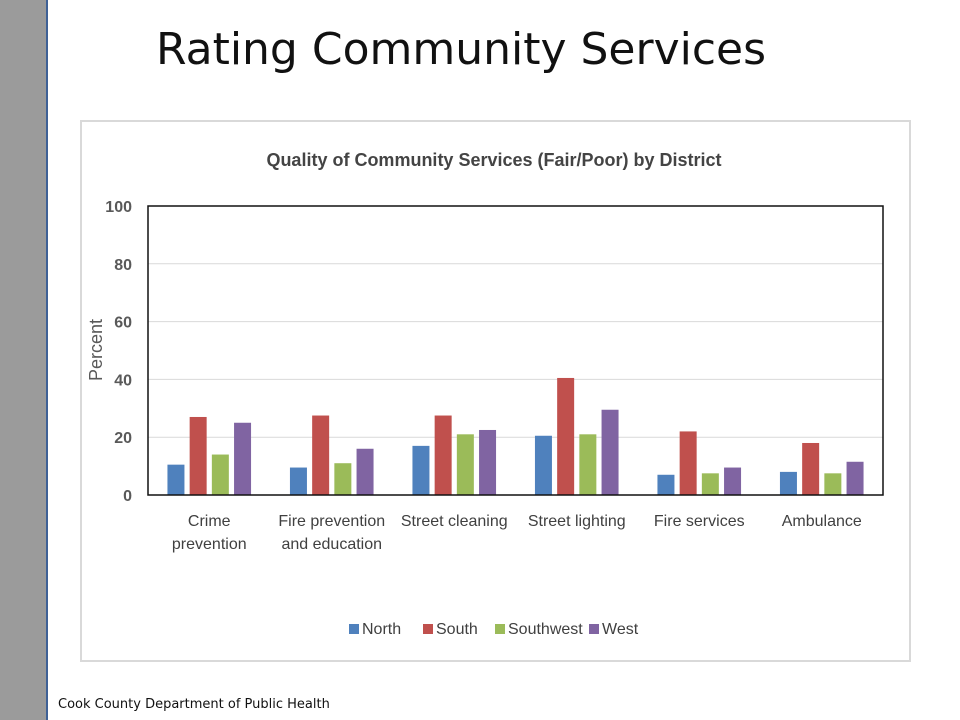 This screenshot has height=720, width=960. I want to click on y-tick-label: 0, so click(127, 496).